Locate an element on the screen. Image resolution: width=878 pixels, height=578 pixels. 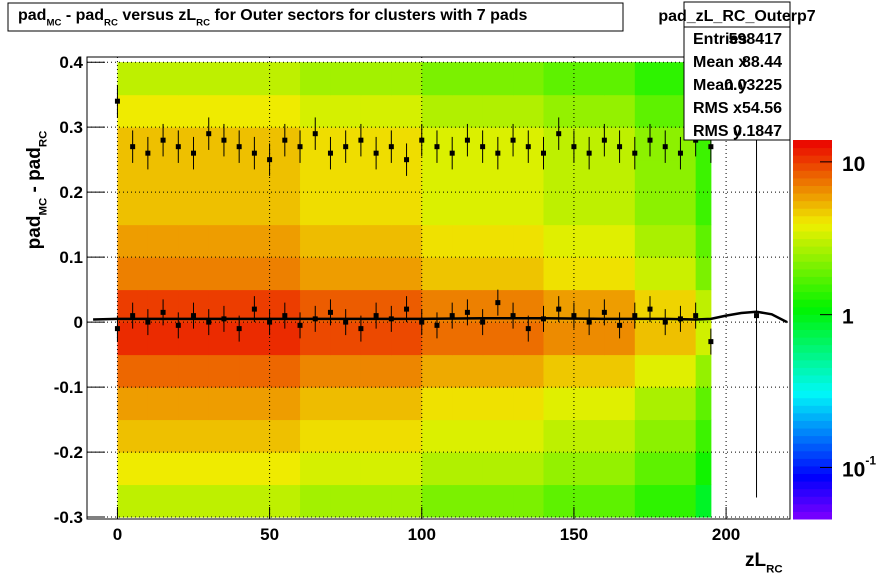
x-tick-label: 50 is located at coordinates (269, 534).